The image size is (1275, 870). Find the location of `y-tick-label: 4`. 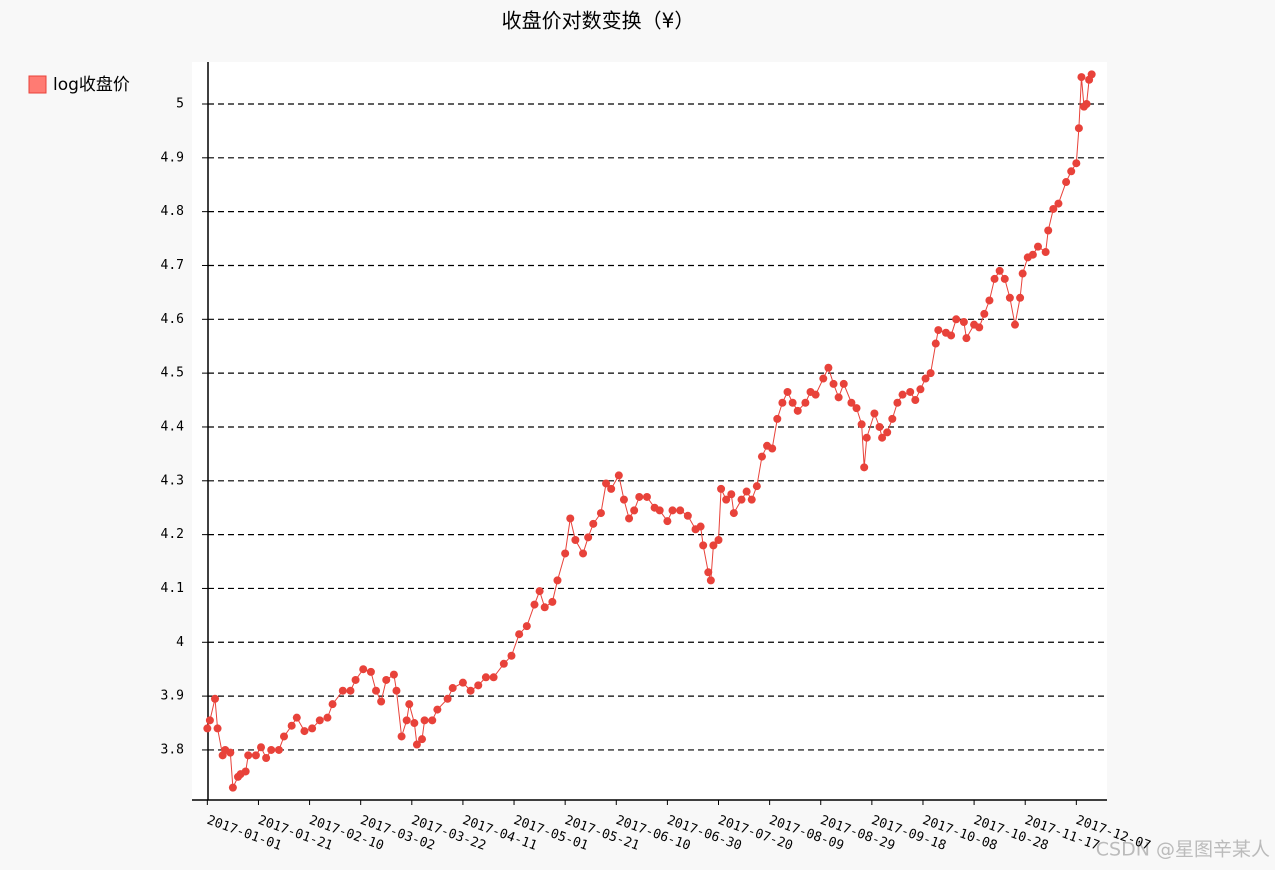

y-tick-label: 4 is located at coordinates (180, 642).